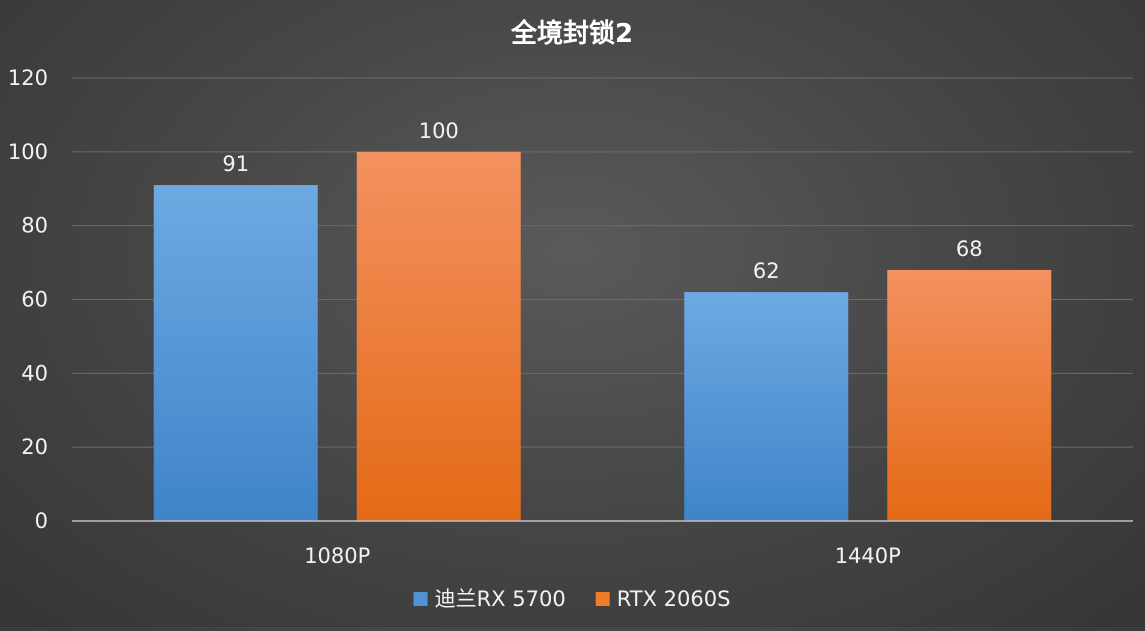  I want to click on x-tick-label: 1080P, so click(337, 556).